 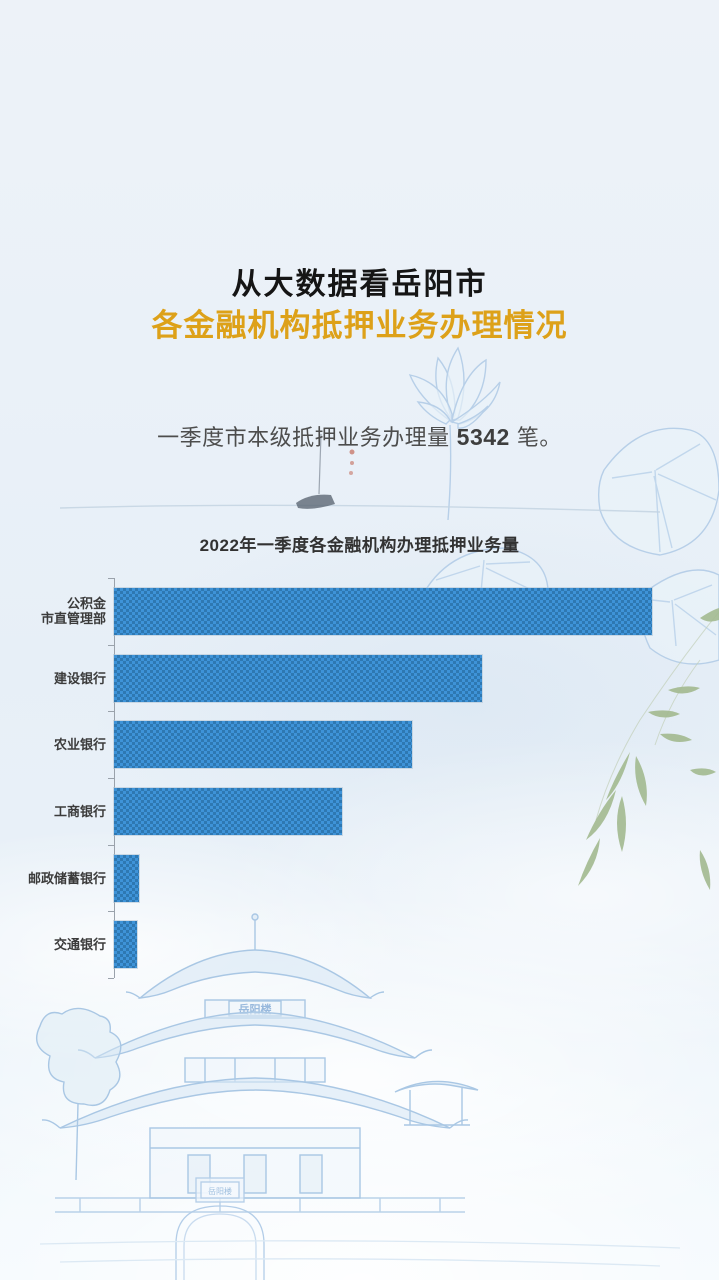 I want to click on bar-row: 邮政储蓄银行, so click(x=359, y=878).